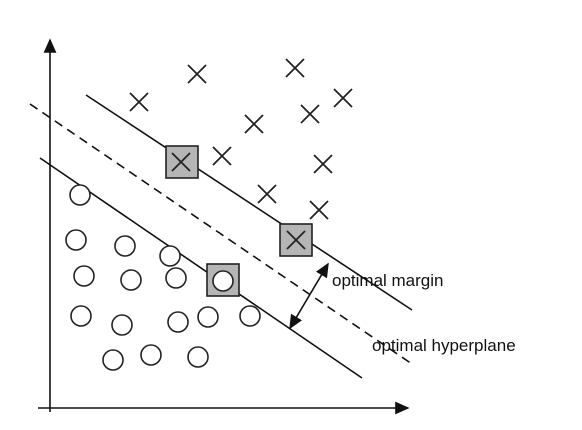  I want to click on optimal-hyperplane-label: optimal hyperplane, so click(444, 345).